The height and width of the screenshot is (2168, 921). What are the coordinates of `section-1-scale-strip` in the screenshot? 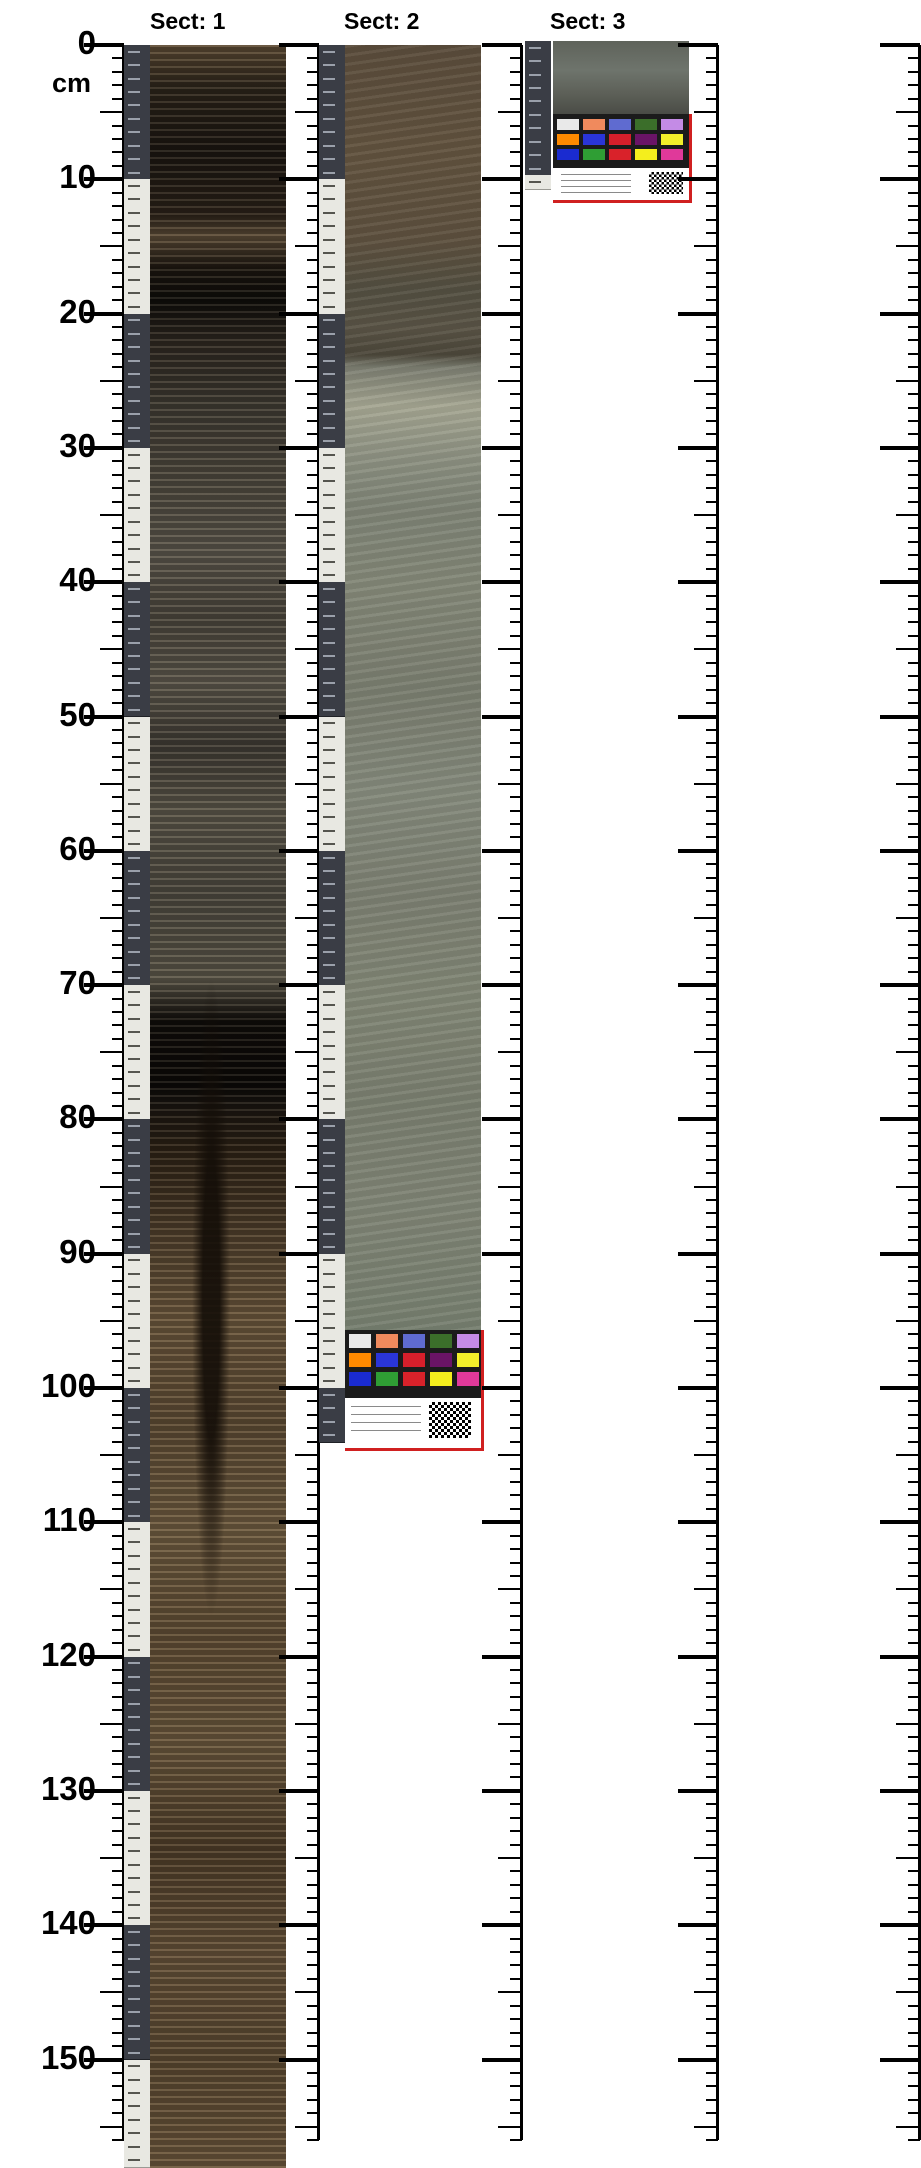 It's located at (137, 1106).